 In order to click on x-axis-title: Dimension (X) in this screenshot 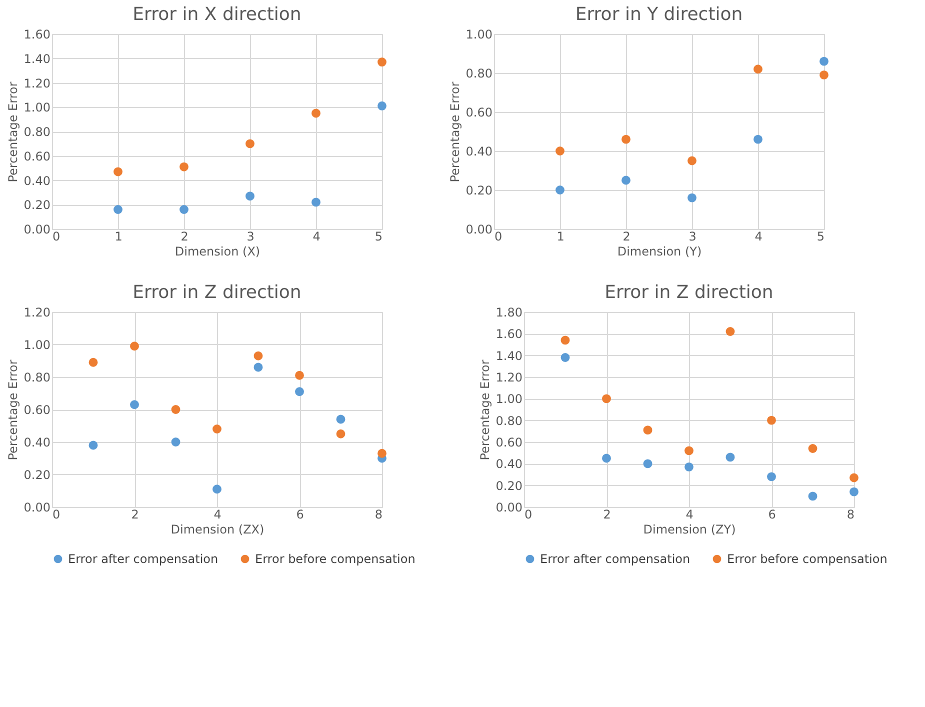, I will do `click(217, 251)`.